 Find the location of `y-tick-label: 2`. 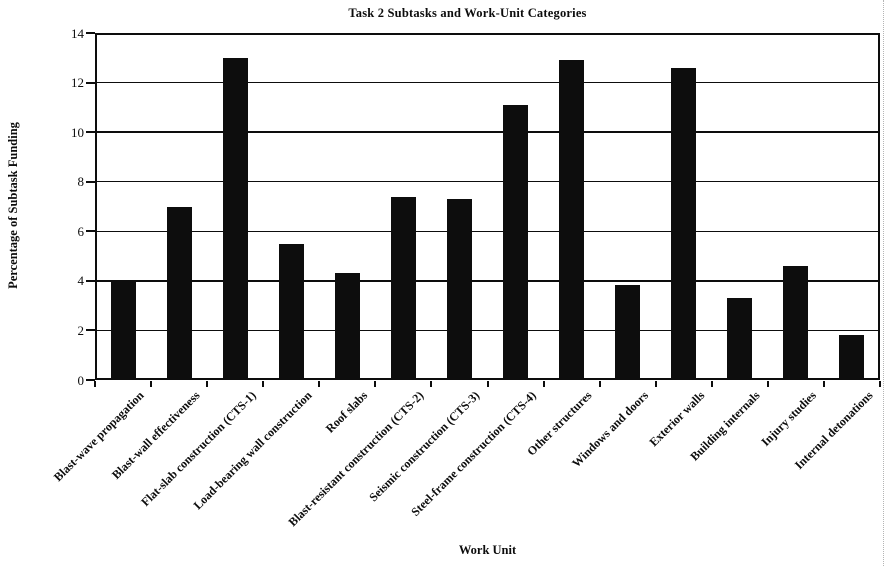

y-tick-label: 2 is located at coordinates (81, 330).